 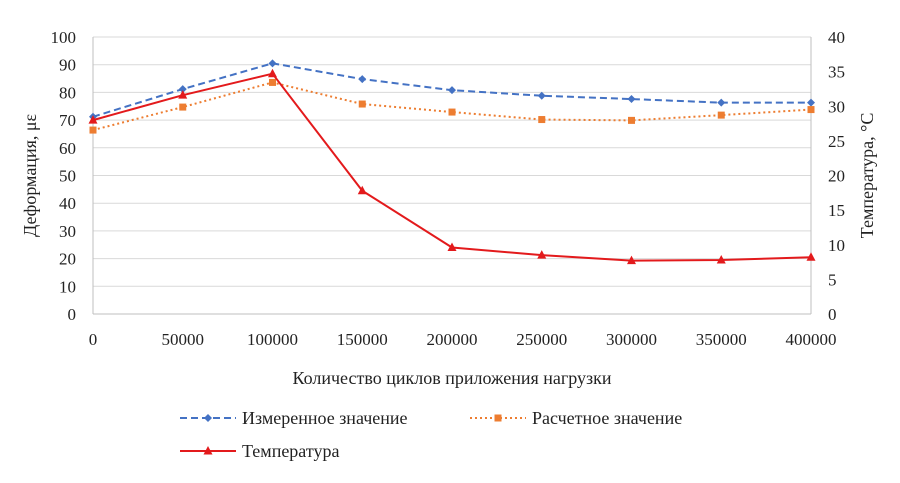 What do you see at coordinates (67, 203) in the screenshot?
I see `y-tick-label: 40` at bounding box center [67, 203].